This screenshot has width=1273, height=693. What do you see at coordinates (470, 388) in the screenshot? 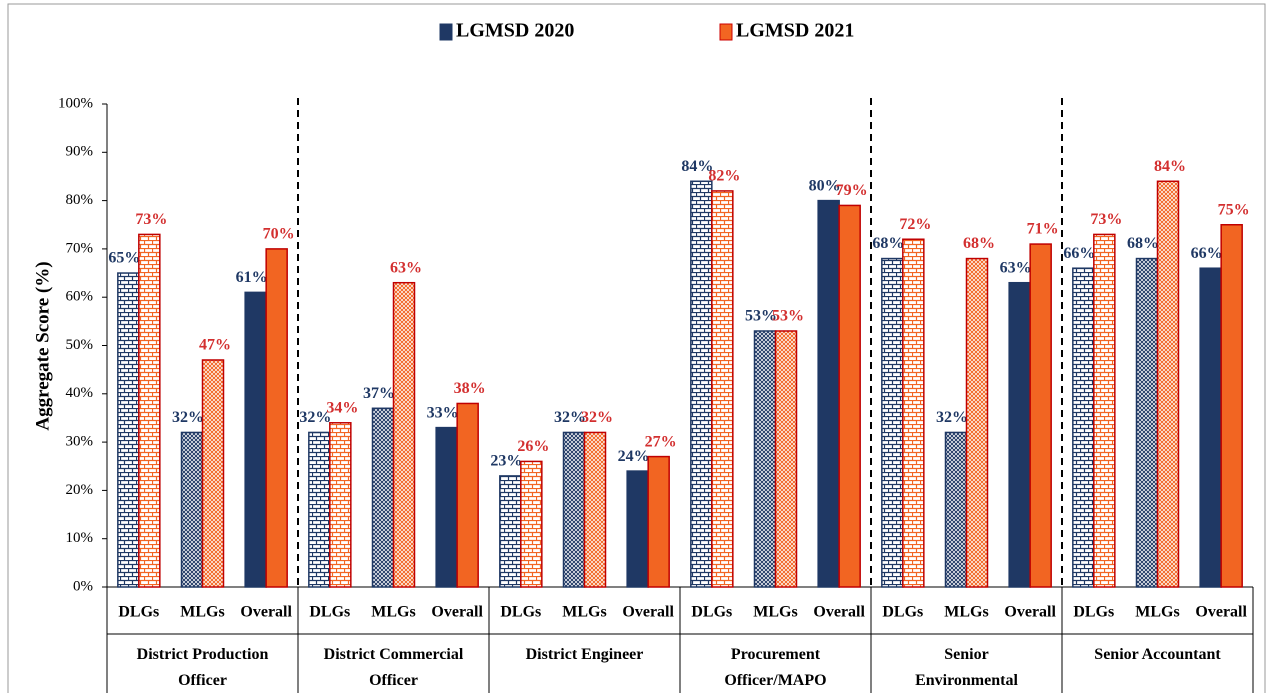
I see `data-label: 38%` at bounding box center [470, 388].